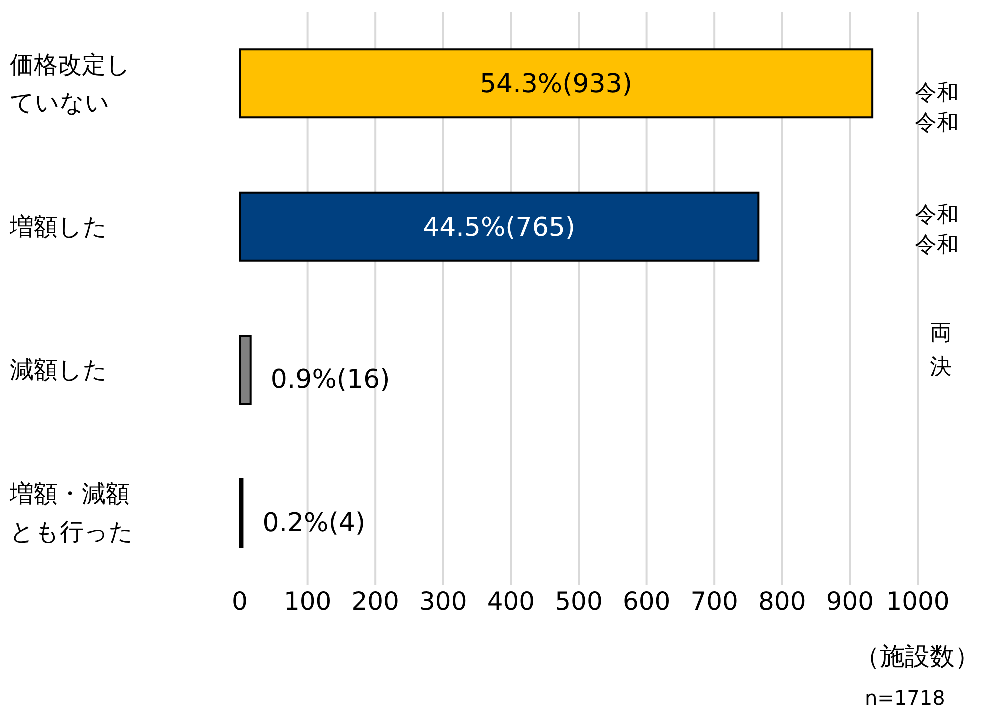 This screenshot has width=989, height=713. Describe the element at coordinates (72, 513) in the screenshot. I see `y-tick-label: 増額・減額とも行った` at that location.